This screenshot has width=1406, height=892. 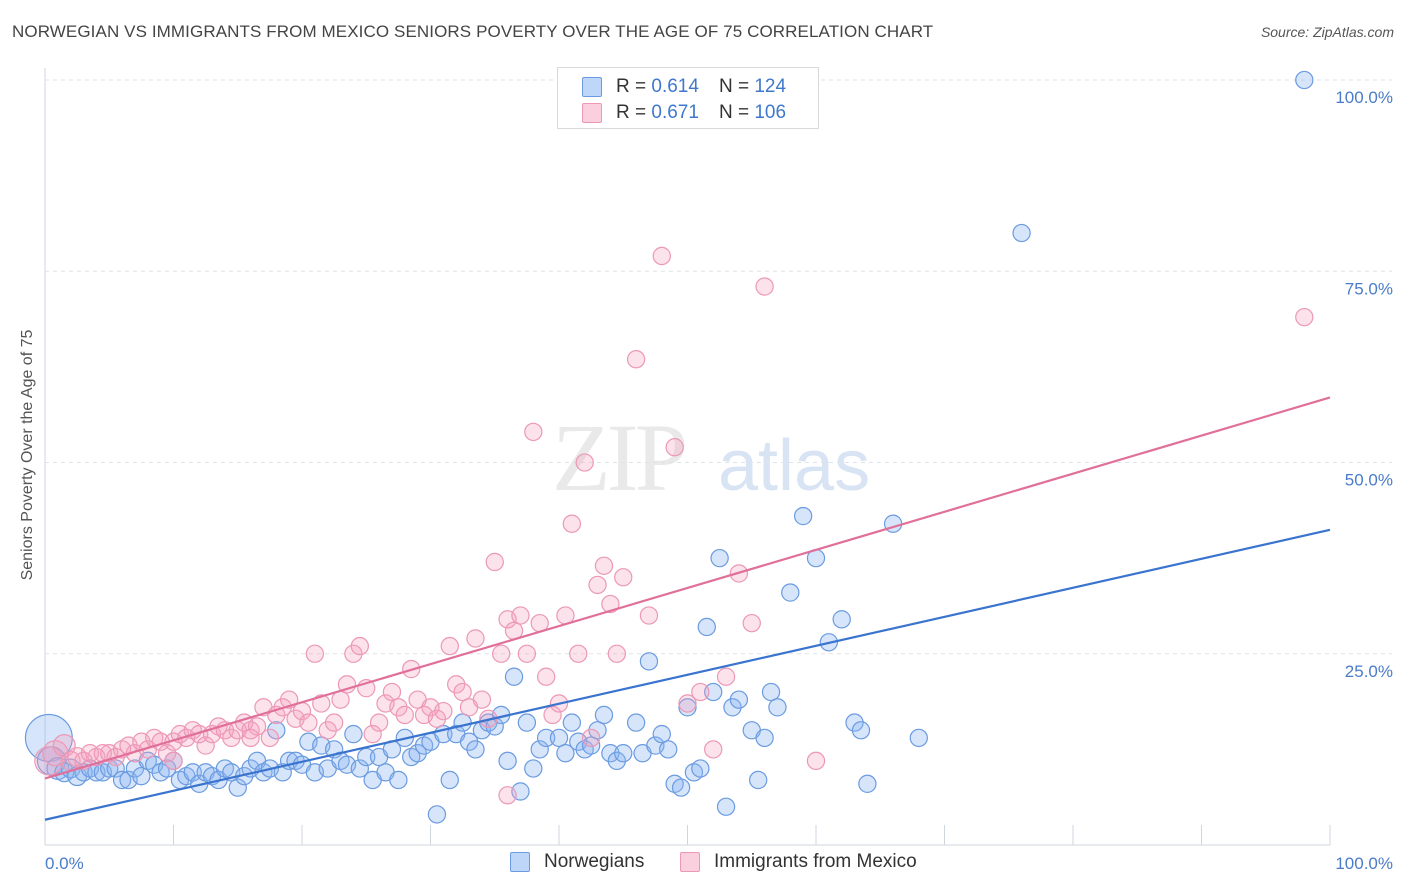 What do you see at coordinates (1364, 863) in the screenshot?
I see `x-tick-label: 100.0%` at bounding box center [1364, 863].